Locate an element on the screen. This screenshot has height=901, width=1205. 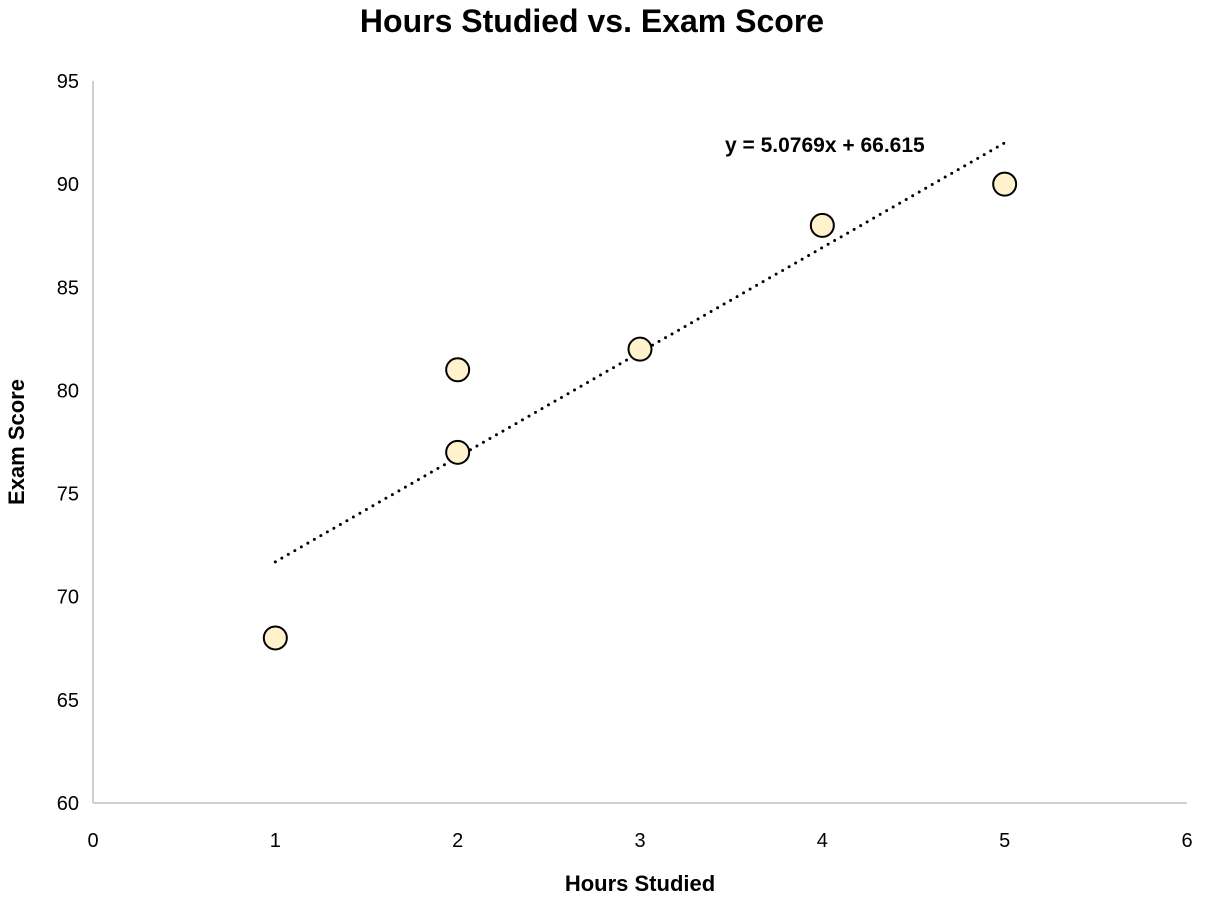
x-tick-label: 6 is located at coordinates (1186, 841).